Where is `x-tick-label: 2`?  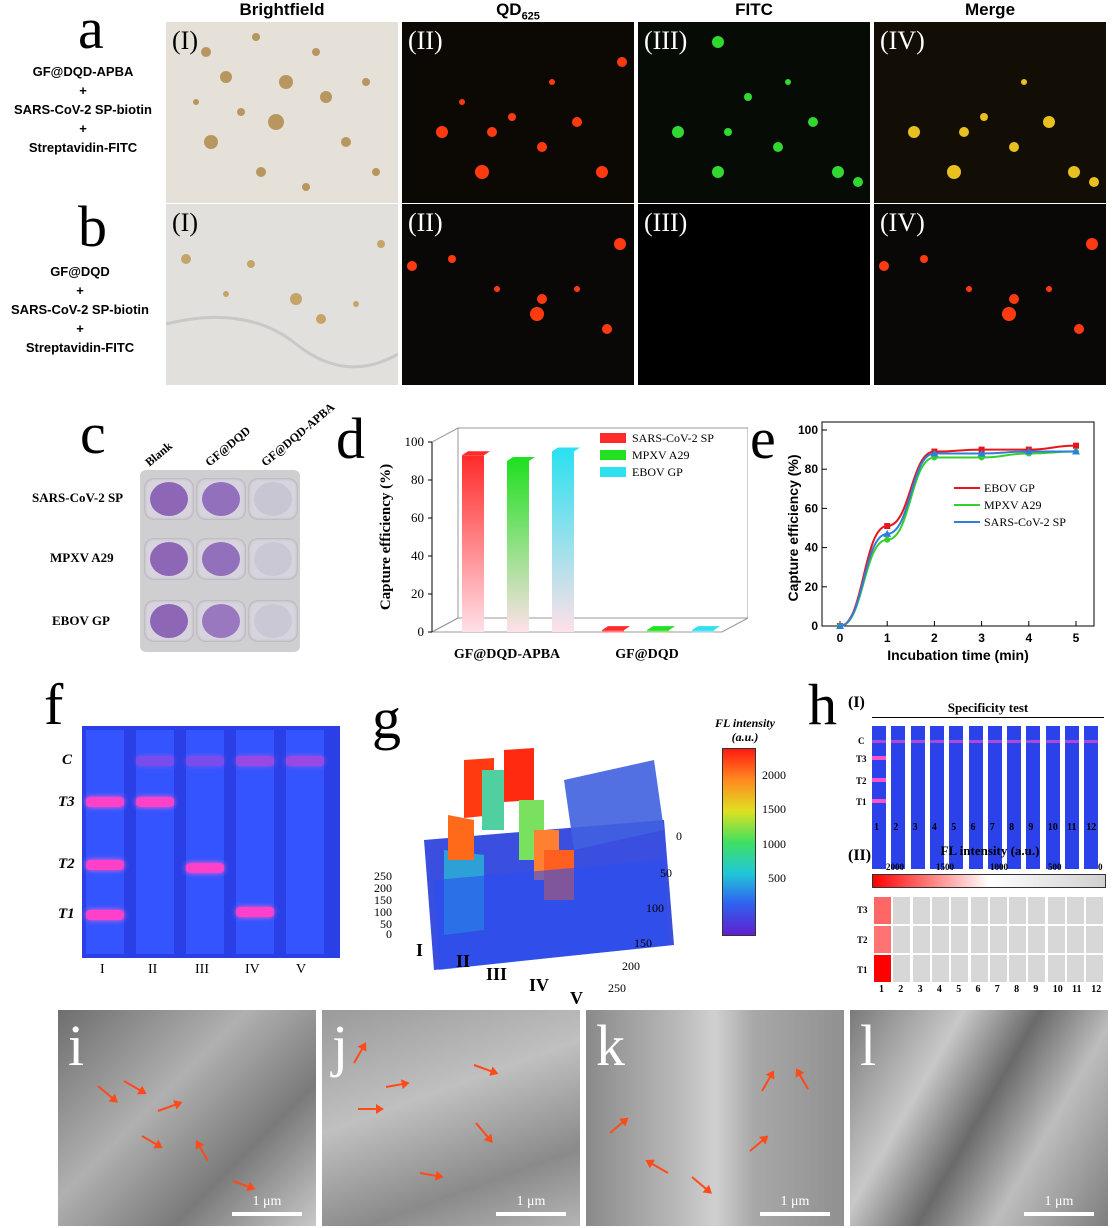
x-tick-label: 2 is located at coordinates (934, 638).